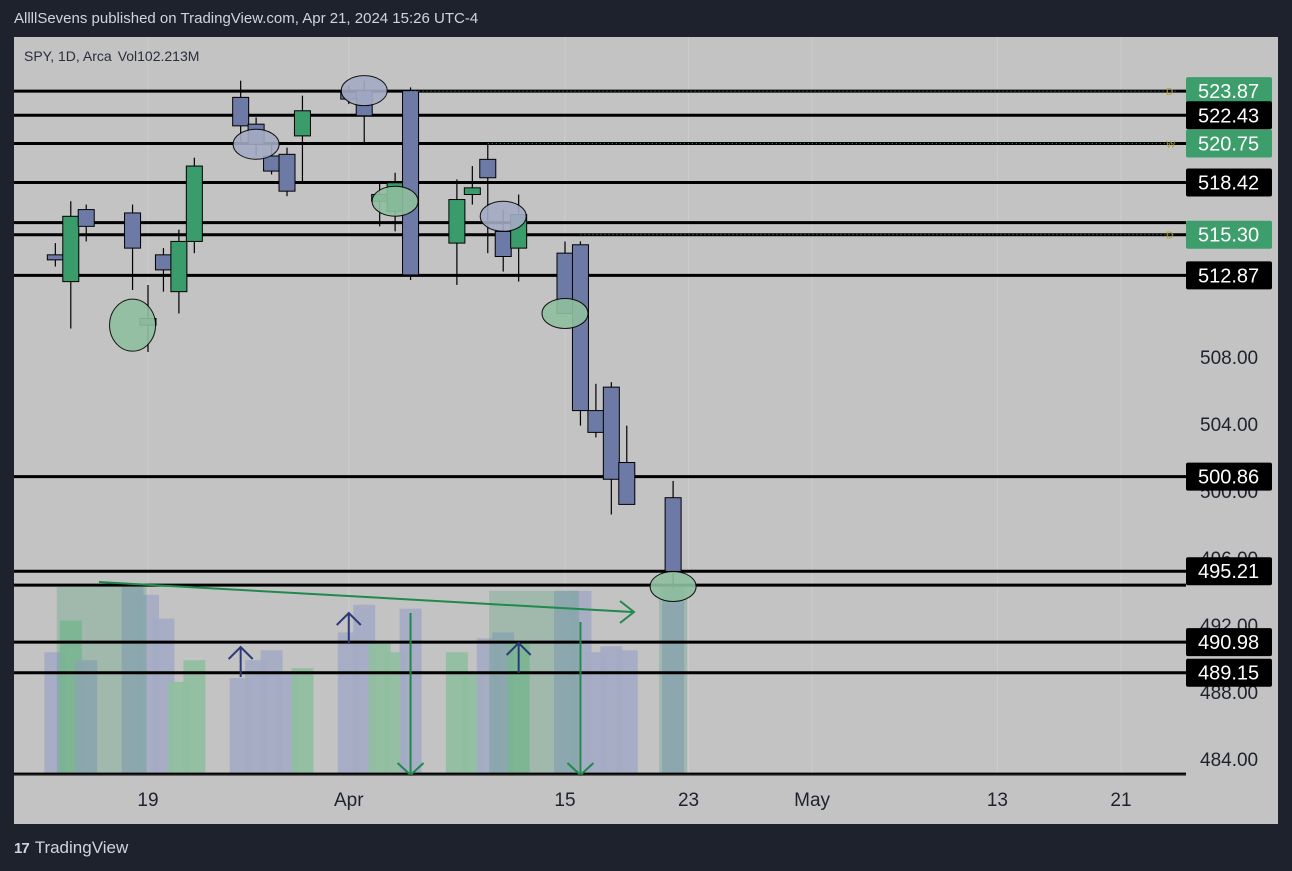  I want to click on price-tick-label: 508.00, so click(1229, 358).